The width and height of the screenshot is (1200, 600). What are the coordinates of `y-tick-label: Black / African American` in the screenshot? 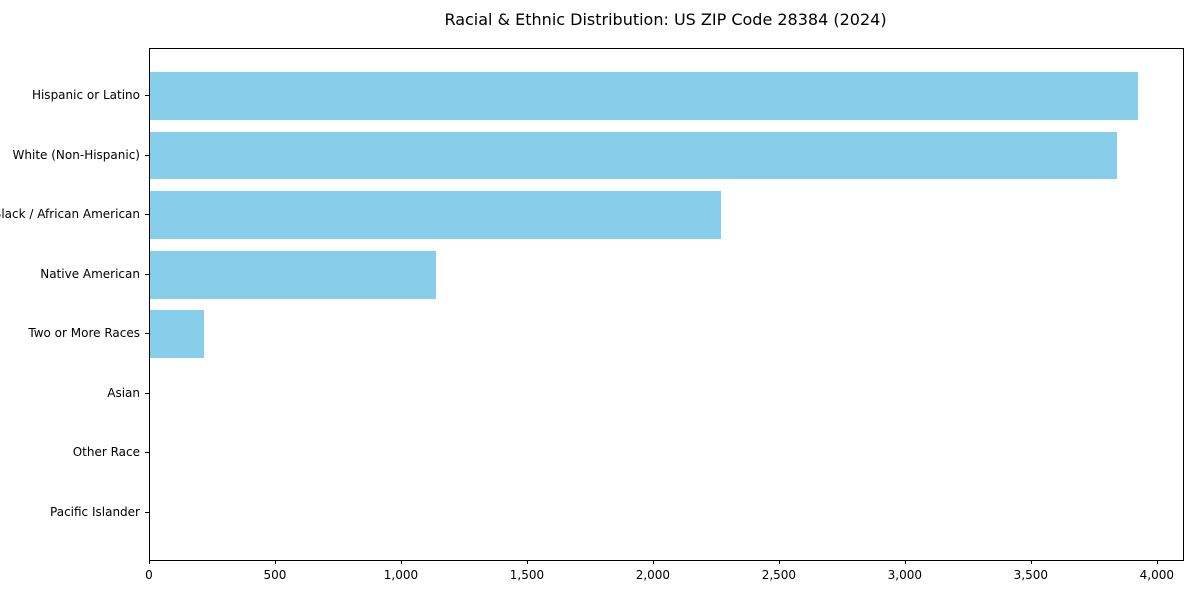 It's located at (70, 214).